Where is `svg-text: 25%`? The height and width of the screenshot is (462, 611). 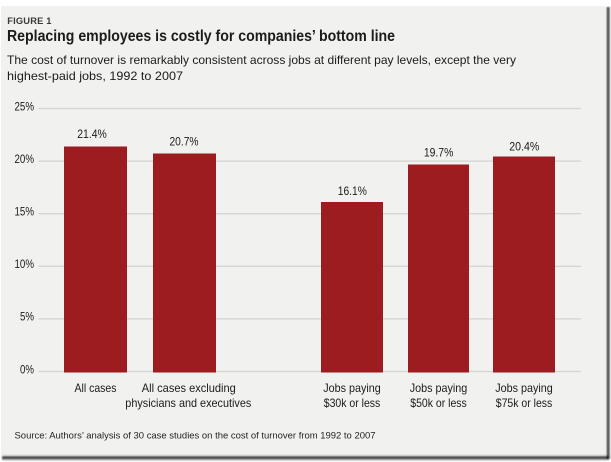 svg-text: 25% is located at coordinates (25, 107).